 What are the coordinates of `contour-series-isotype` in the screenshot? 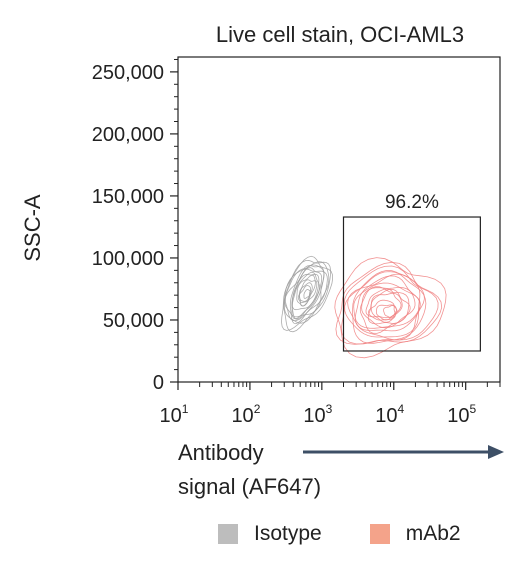 It's located at (307, 294).